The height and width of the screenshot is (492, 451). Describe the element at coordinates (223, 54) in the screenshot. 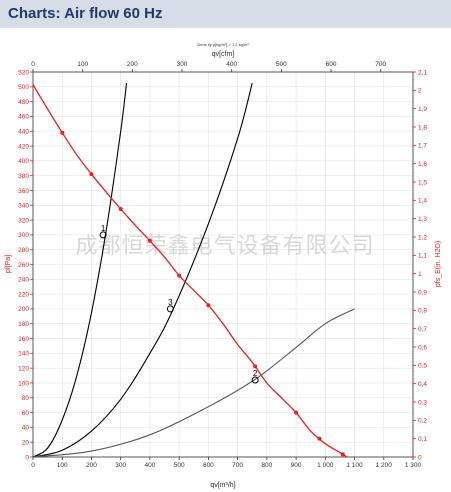

I see `x-top-axis-label: qv[cfm]` at that location.